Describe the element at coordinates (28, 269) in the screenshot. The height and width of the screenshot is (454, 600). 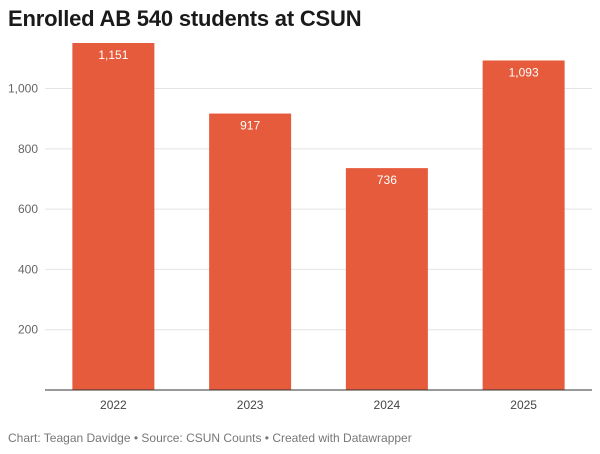
I see `y-tick-label-400: 400` at that location.